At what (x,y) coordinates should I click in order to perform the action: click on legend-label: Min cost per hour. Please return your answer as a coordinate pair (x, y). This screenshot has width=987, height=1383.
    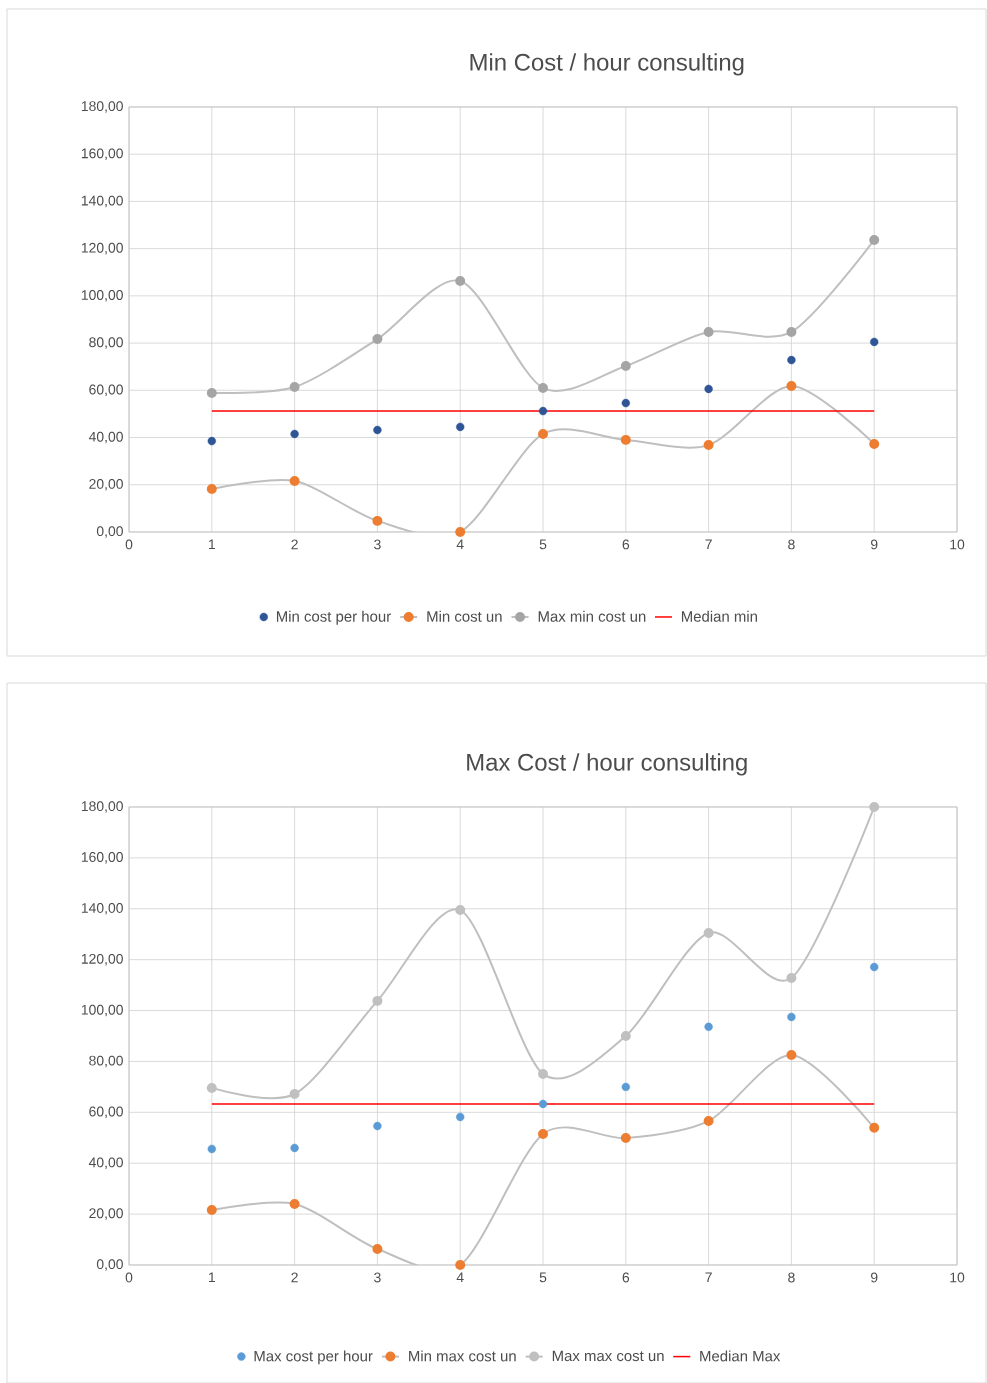
    Looking at the image, I should click on (333, 617).